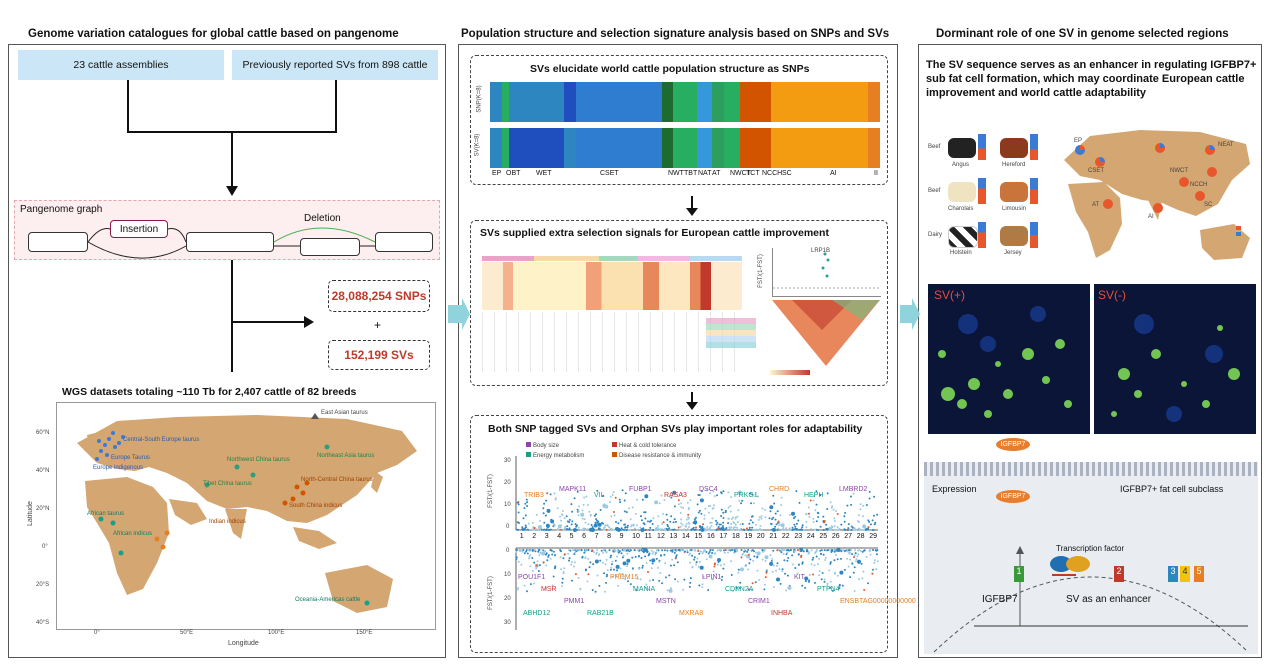  What do you see at coordinates (853, 489) in the screenshot?
I see `top-gene-label: LMBRD2` at bounding box center [853, 489].